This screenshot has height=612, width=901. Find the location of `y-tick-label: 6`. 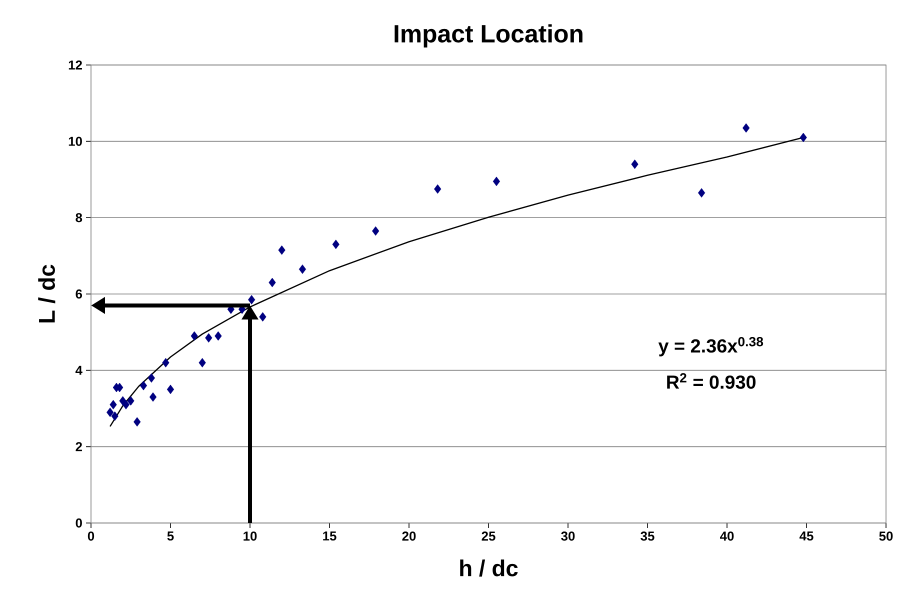

y-tick-label: 6 is located at coordinates (79, 294).